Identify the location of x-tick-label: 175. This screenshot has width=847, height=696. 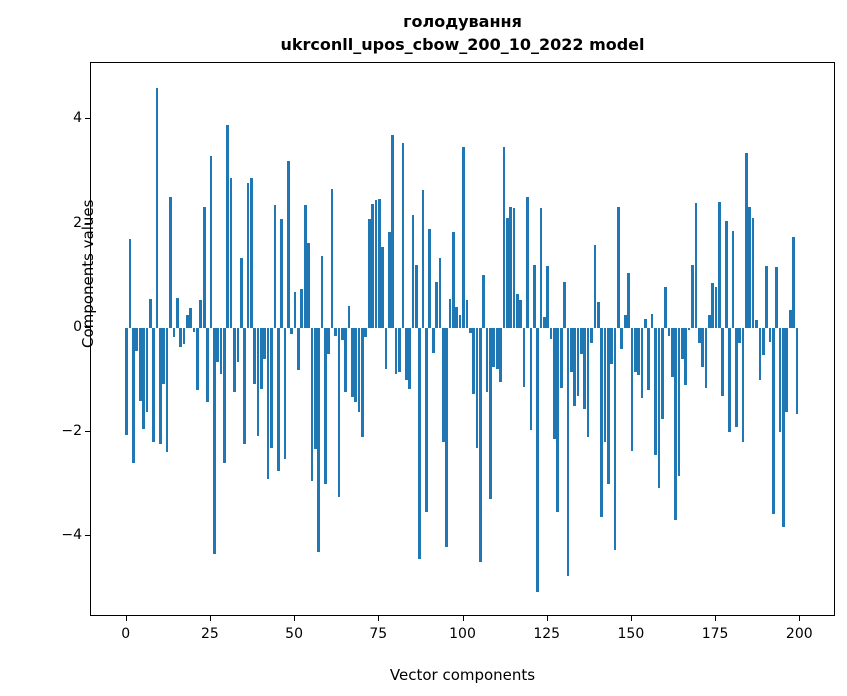
(715, 634).